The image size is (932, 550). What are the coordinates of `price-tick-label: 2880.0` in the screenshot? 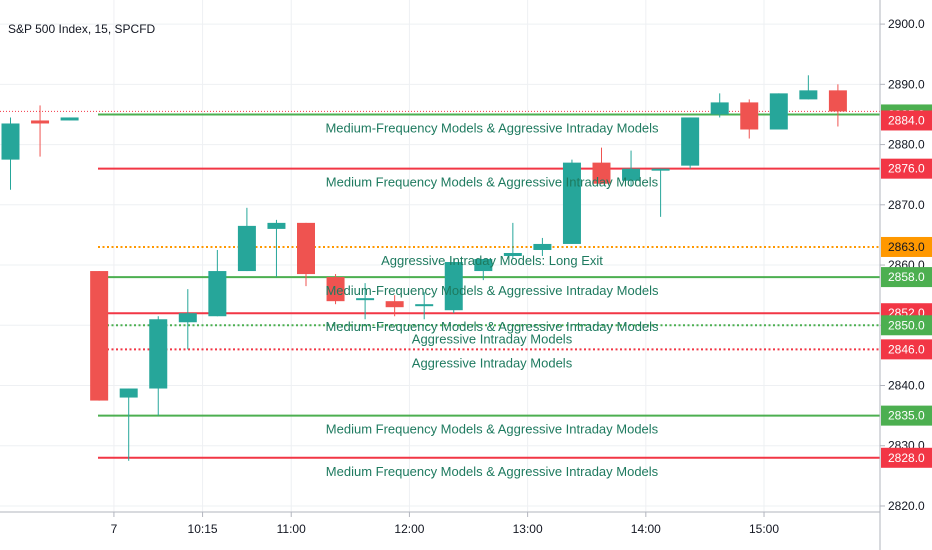 It's located at (906, 145).